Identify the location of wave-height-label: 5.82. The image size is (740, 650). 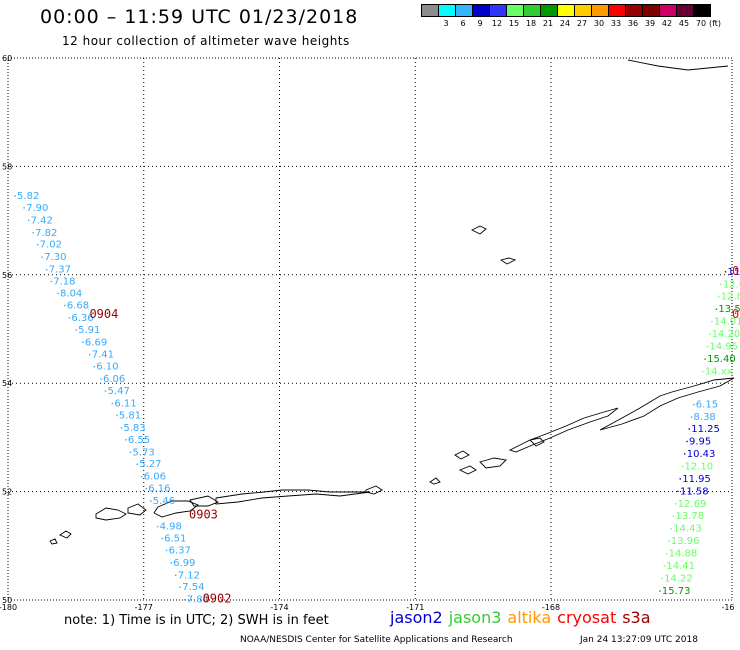
(28, 196).